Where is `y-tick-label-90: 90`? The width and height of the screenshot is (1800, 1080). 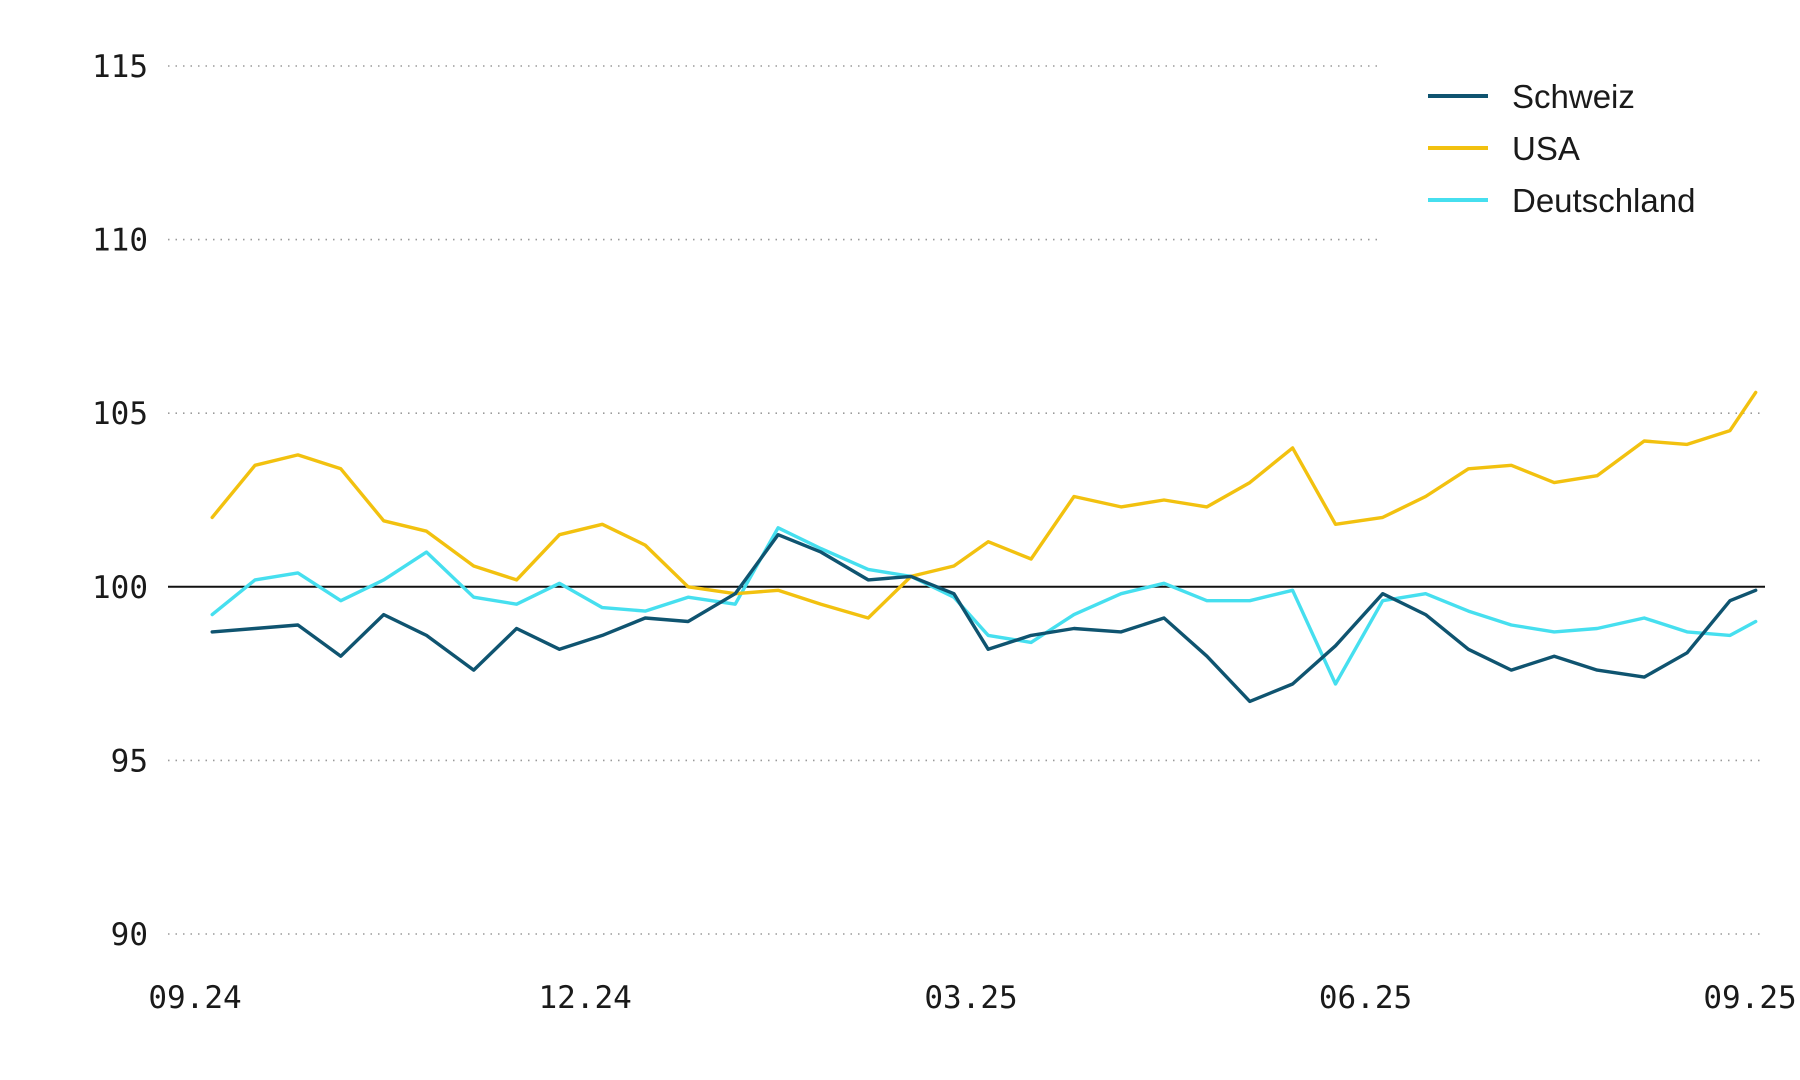 y-tick-label-90: 90 is located at coordinates (129, 935).